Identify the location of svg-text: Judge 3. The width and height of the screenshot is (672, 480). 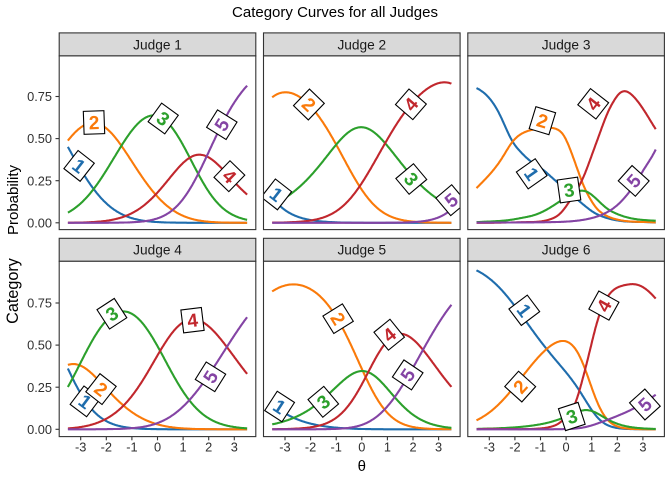
(566, 44).